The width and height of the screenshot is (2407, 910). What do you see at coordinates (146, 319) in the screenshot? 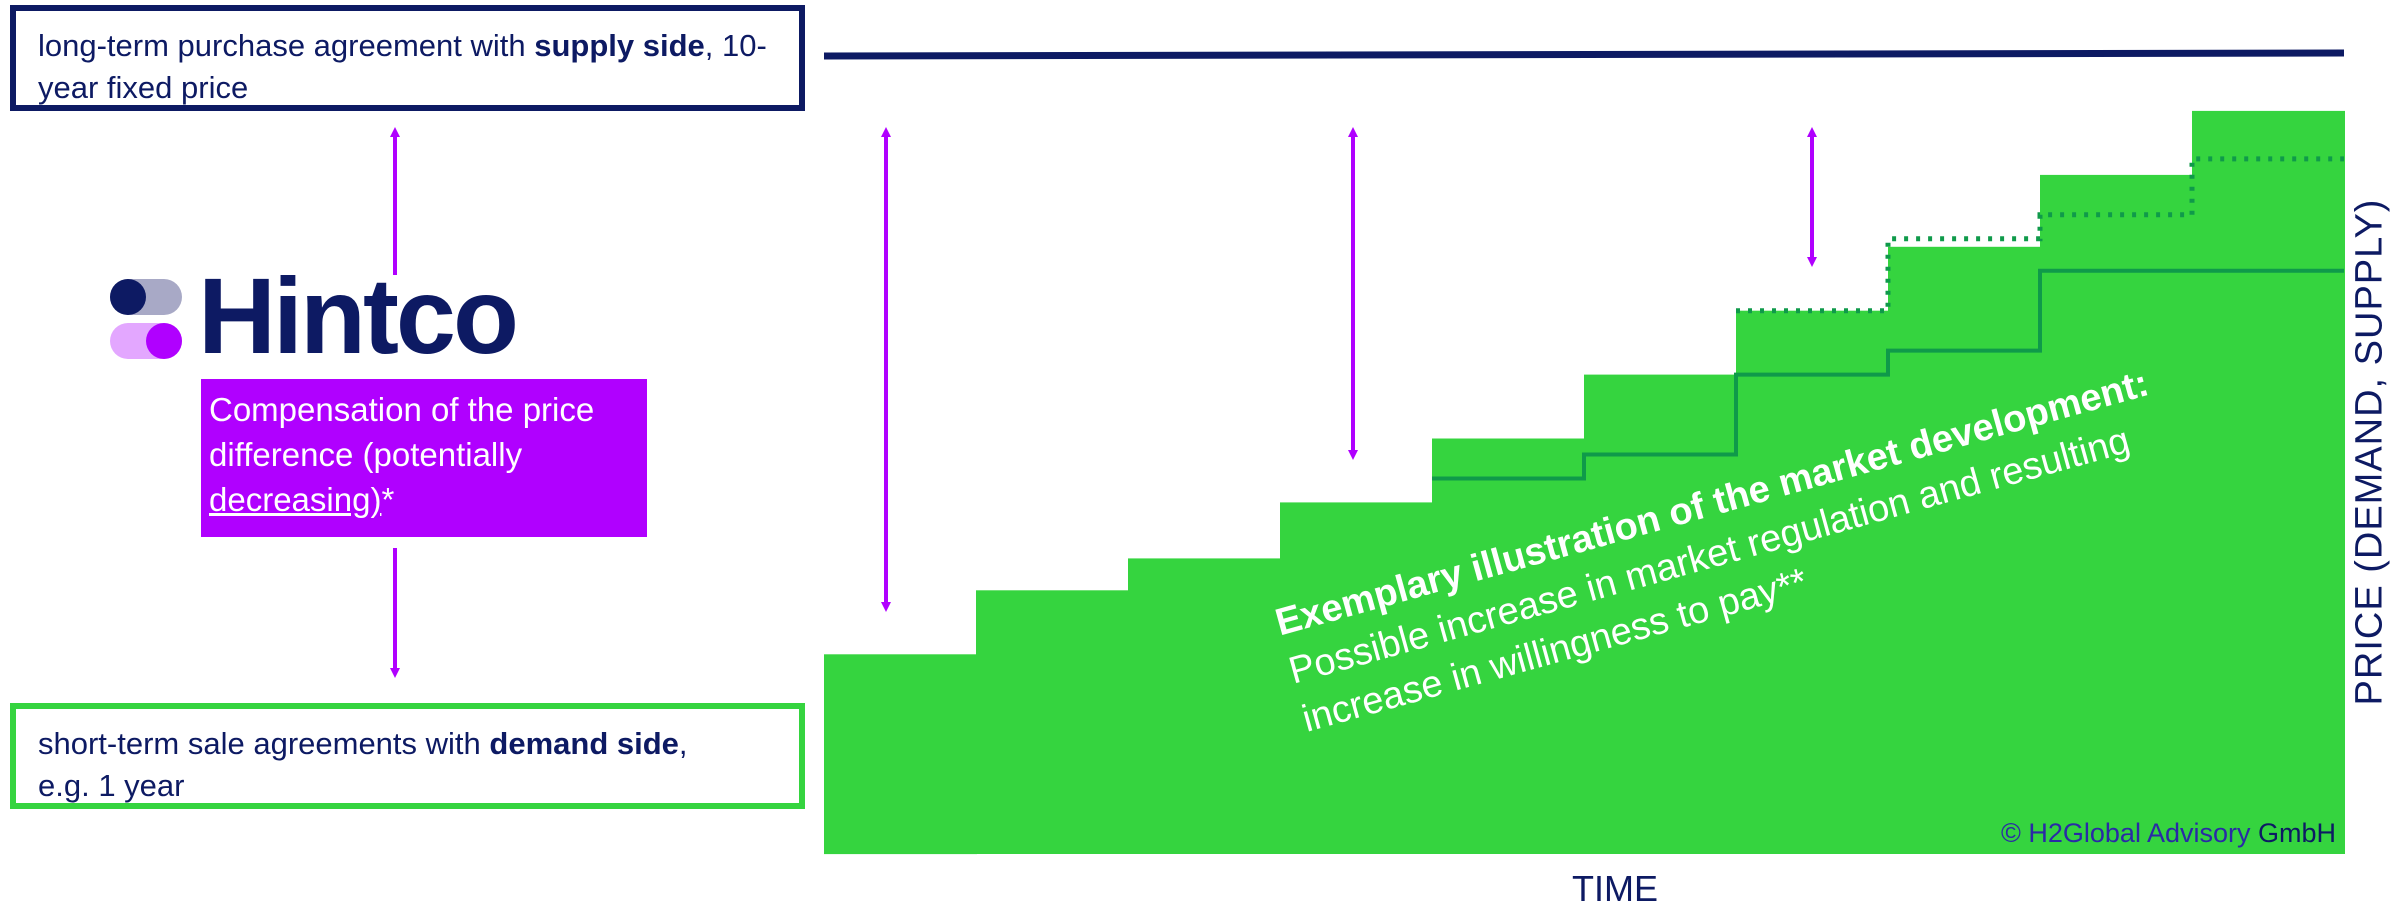
I see `hintco-logo-mark-icon` at bounding box center [146, 319].